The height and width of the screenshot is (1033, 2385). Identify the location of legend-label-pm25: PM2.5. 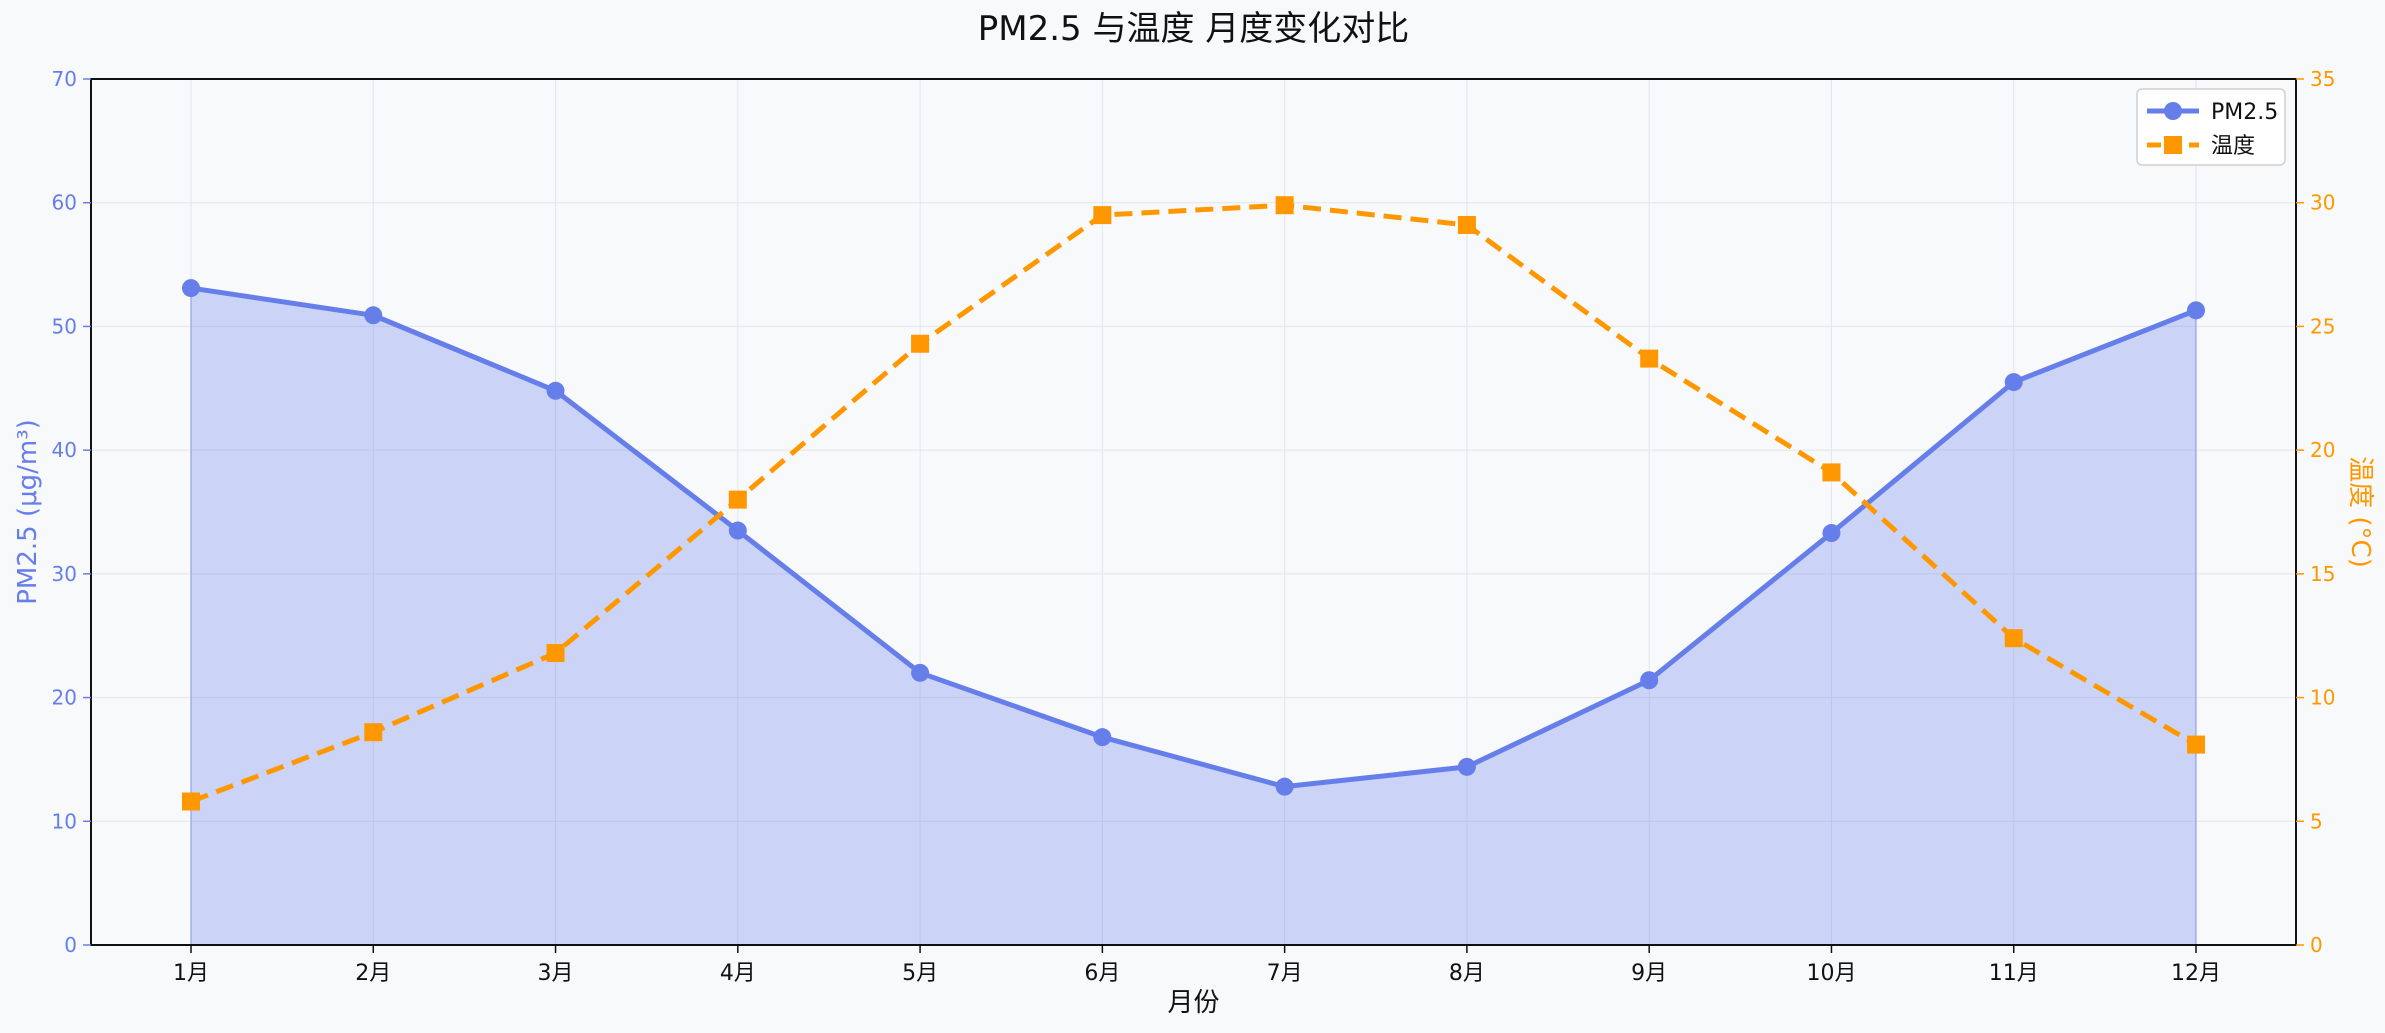
(2244, 112).